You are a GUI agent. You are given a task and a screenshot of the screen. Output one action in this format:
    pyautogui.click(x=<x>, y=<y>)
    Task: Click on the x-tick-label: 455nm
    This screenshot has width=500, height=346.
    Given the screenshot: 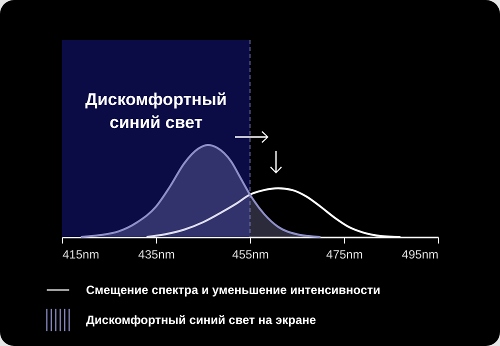 What is the action you would take?
    pyautogui.click(x=250, y=255)
    